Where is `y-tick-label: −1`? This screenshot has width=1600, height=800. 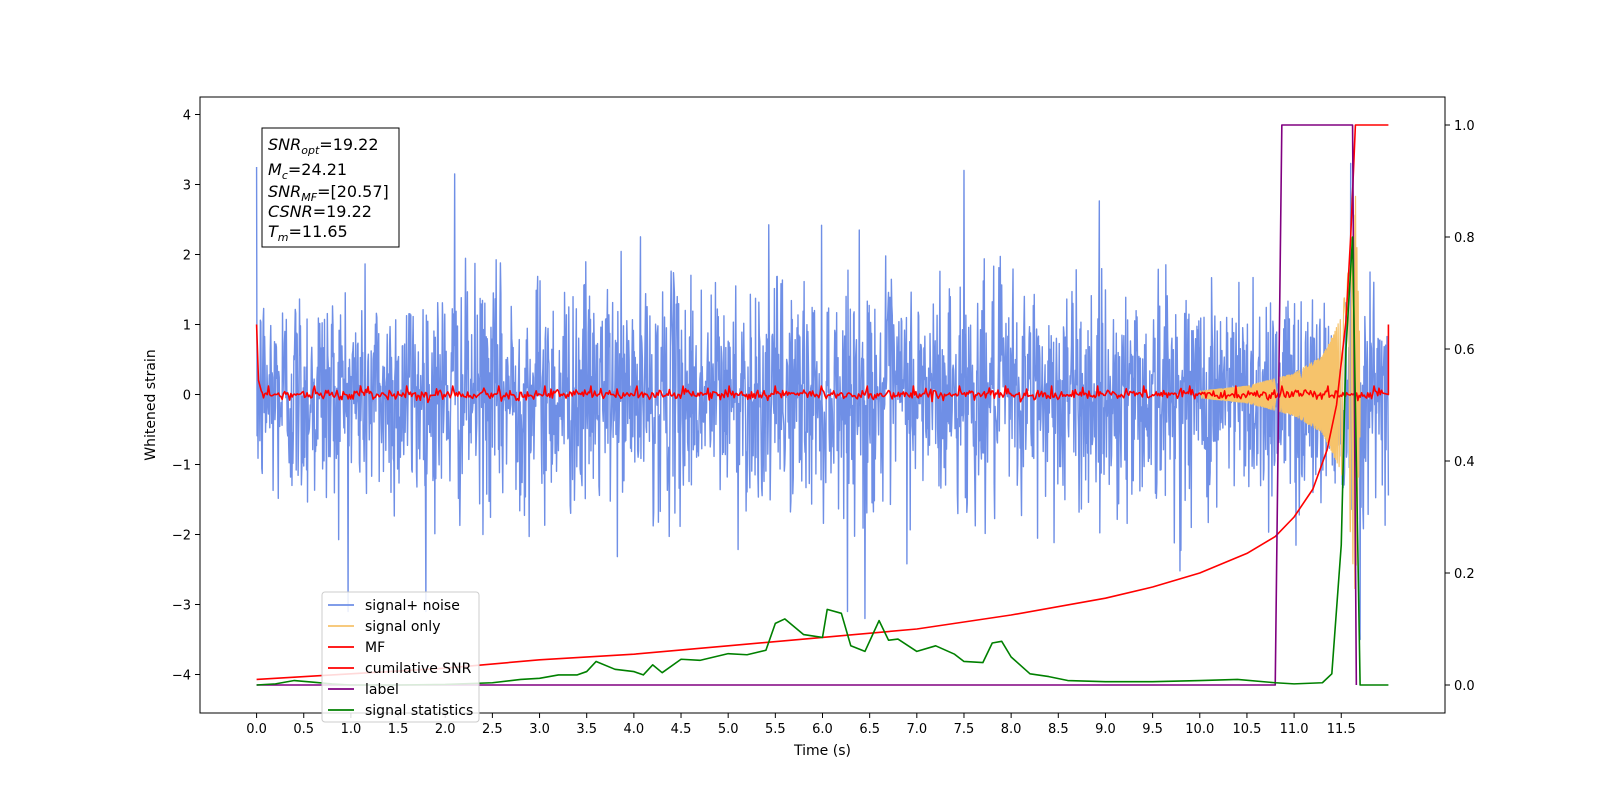
y-tick-label: −1 is located at coordinates (181, 466).